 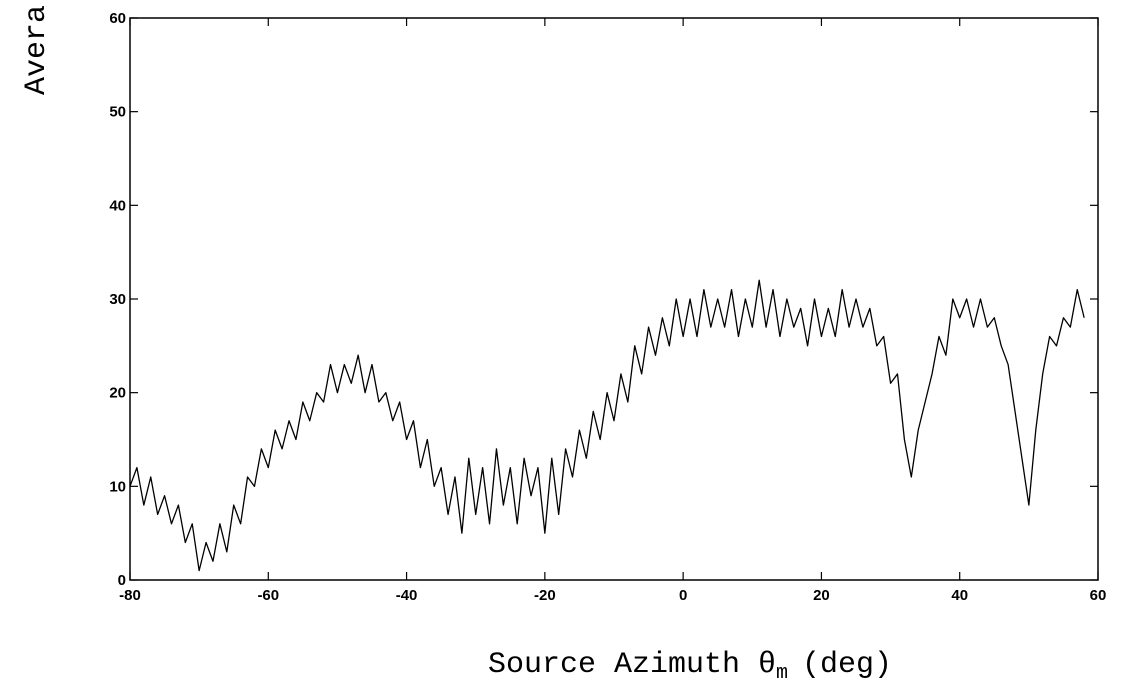 I want to click on x-tick-label: -40, so click(x=407, y=595).